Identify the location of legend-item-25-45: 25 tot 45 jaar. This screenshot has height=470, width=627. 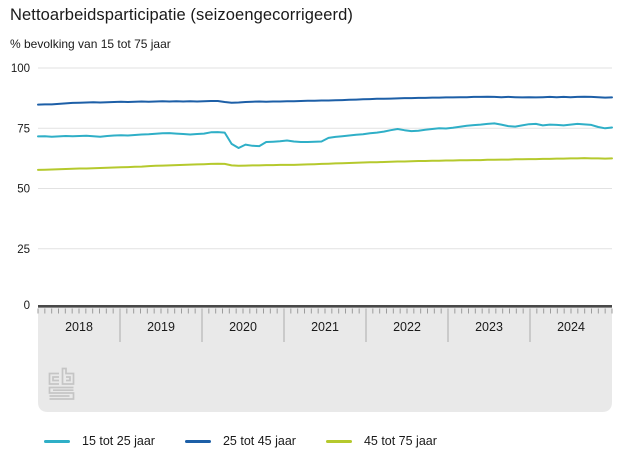
(240, 441).